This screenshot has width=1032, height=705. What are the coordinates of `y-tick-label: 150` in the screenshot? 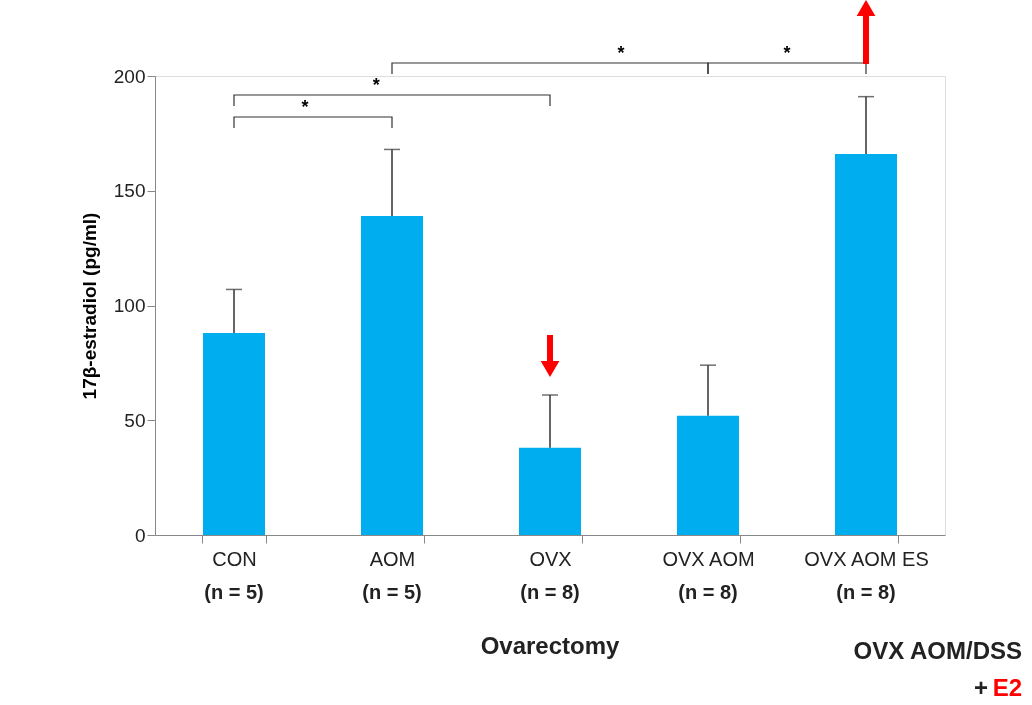 It's located at (129, 191).